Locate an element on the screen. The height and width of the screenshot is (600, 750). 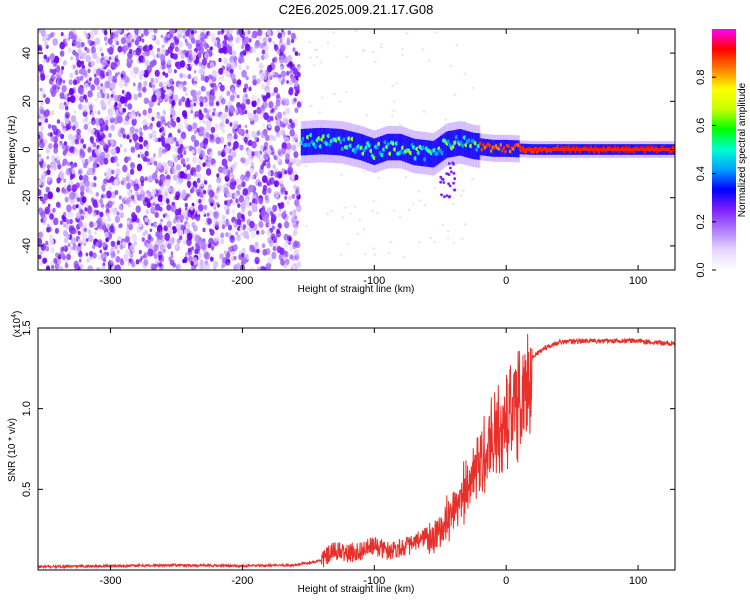
bottom-x-tick-label: 100 is located at coordinates (638, 581).